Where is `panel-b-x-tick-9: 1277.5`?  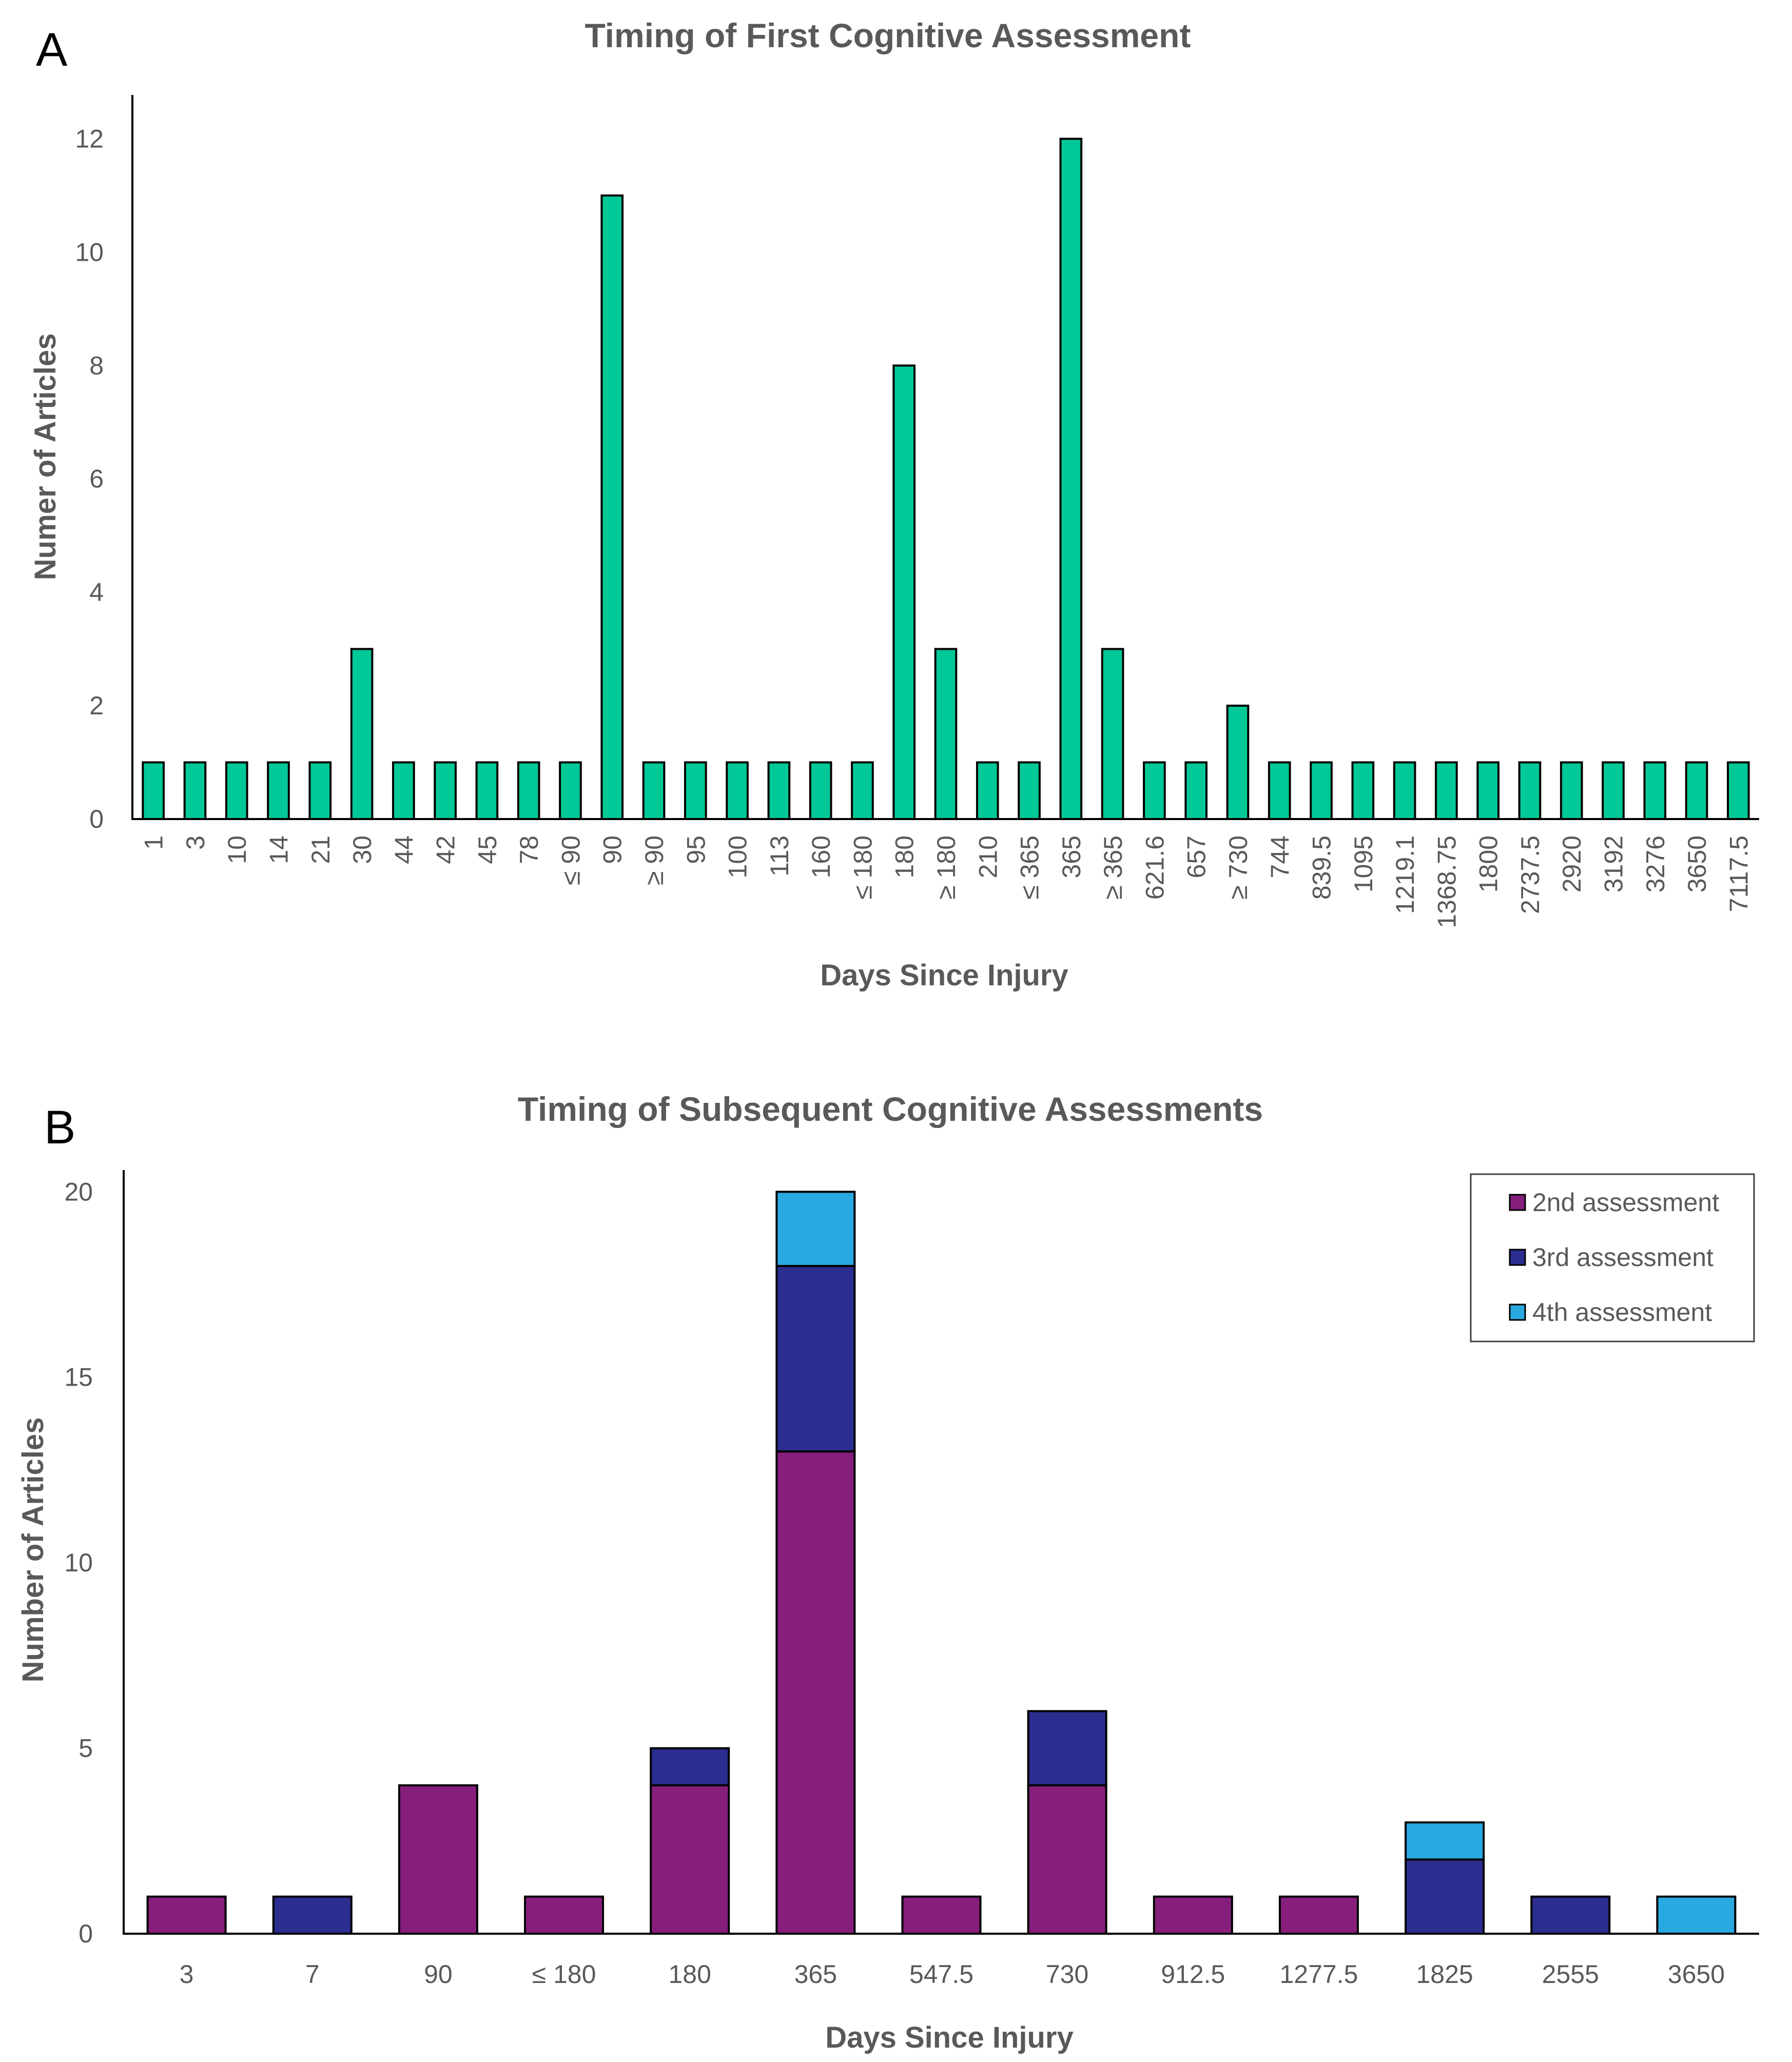 panel-b-x-tick-9: 1277.5 is located at coordinates (1318, 1974).